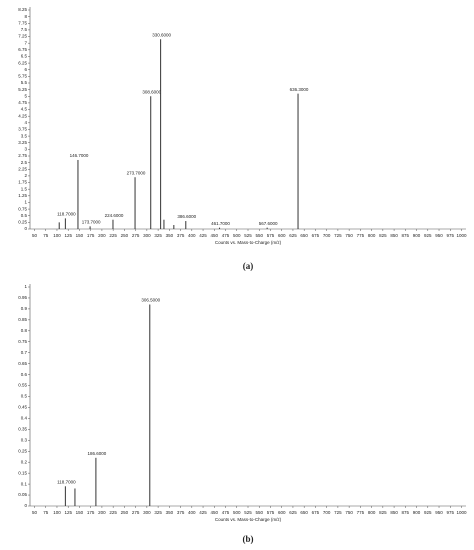  What do you see at coordinates (136, 172) in the screenshot?
I see `peak-label: 273.7000` at bounding box center [136, 172].